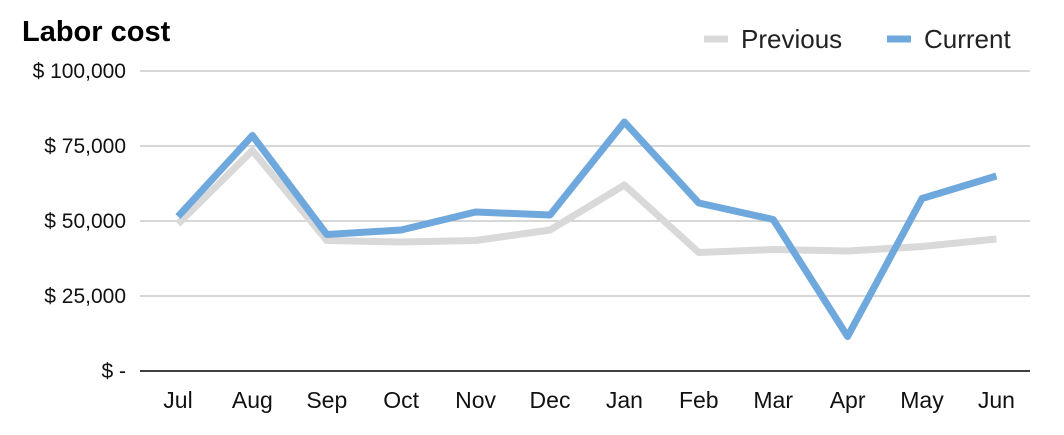  Describe the element at coordinates (857, 39) in the screenshot. I see `legend: Previous Current` at that location.